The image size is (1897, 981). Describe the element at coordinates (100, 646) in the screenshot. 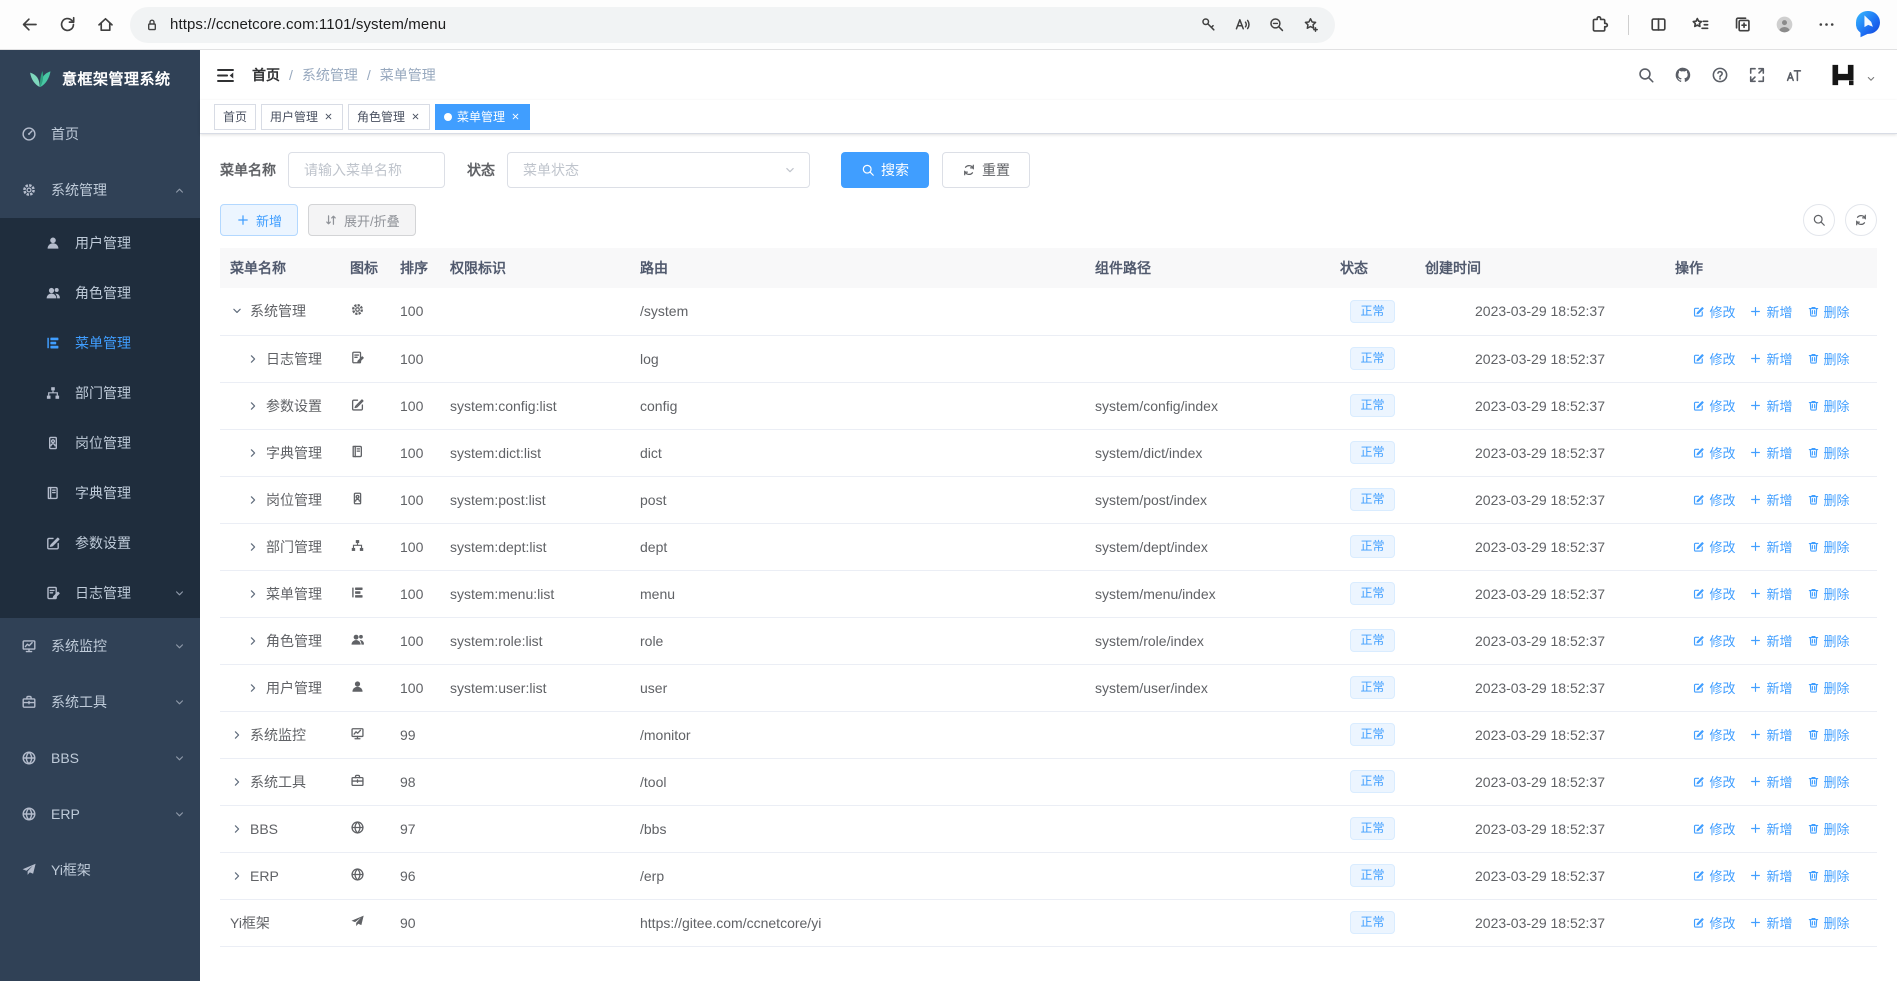

I see `sidebar-item: 系统监控` at that location.